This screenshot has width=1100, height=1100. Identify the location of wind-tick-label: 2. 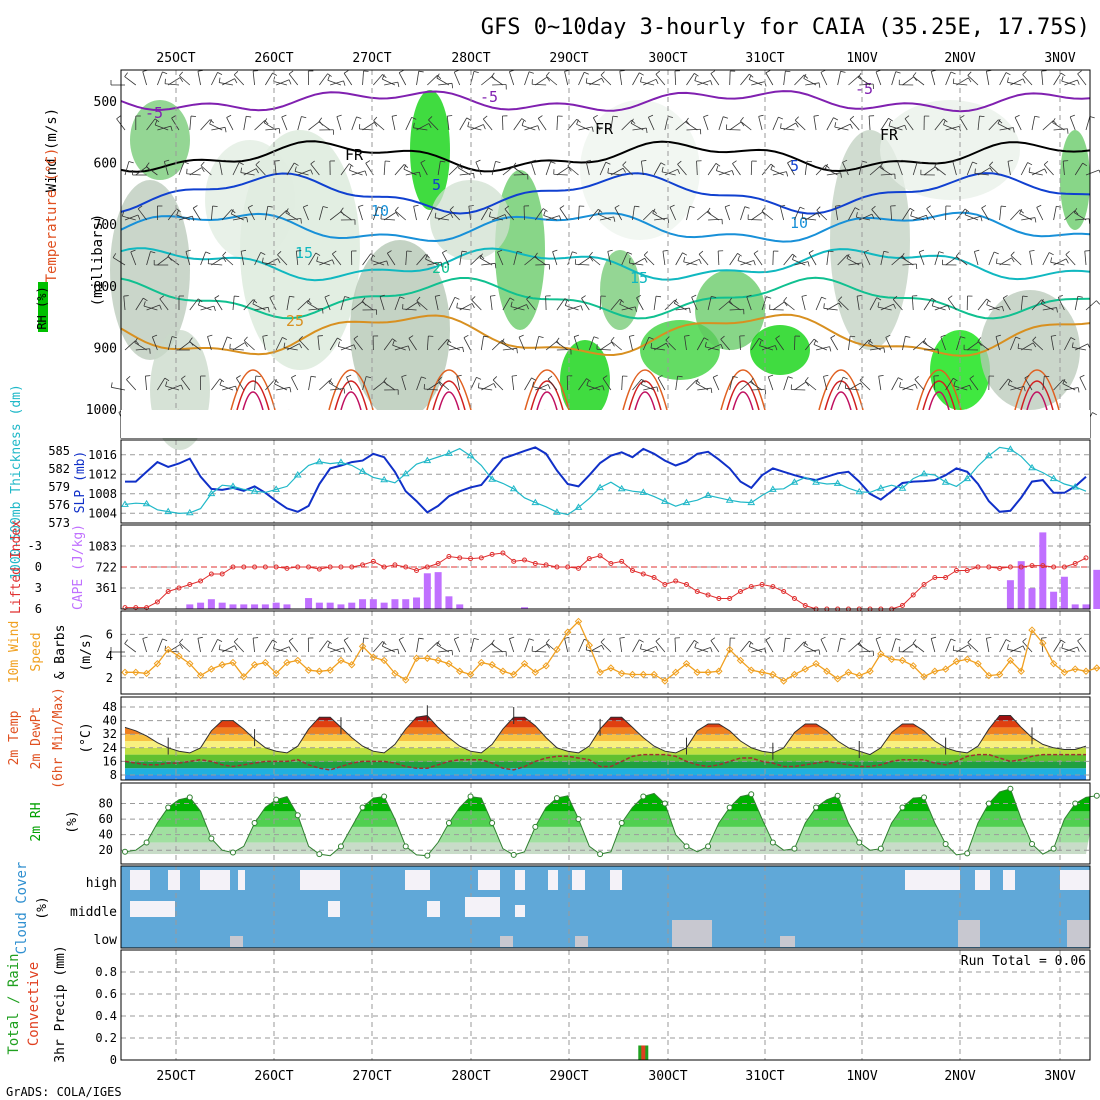
(109, 678).